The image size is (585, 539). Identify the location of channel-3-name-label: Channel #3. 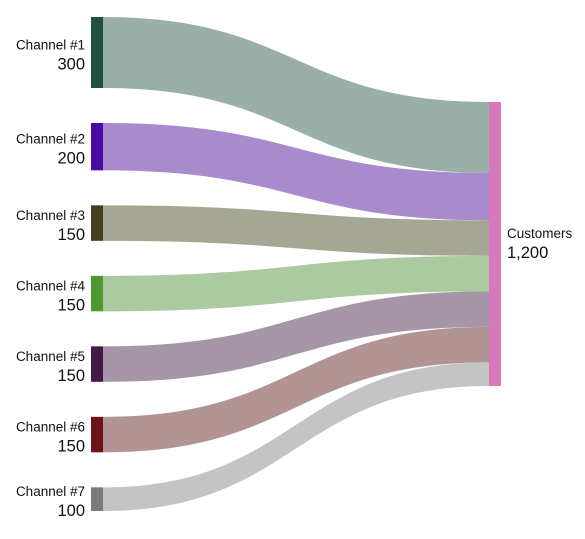
(50, 215).